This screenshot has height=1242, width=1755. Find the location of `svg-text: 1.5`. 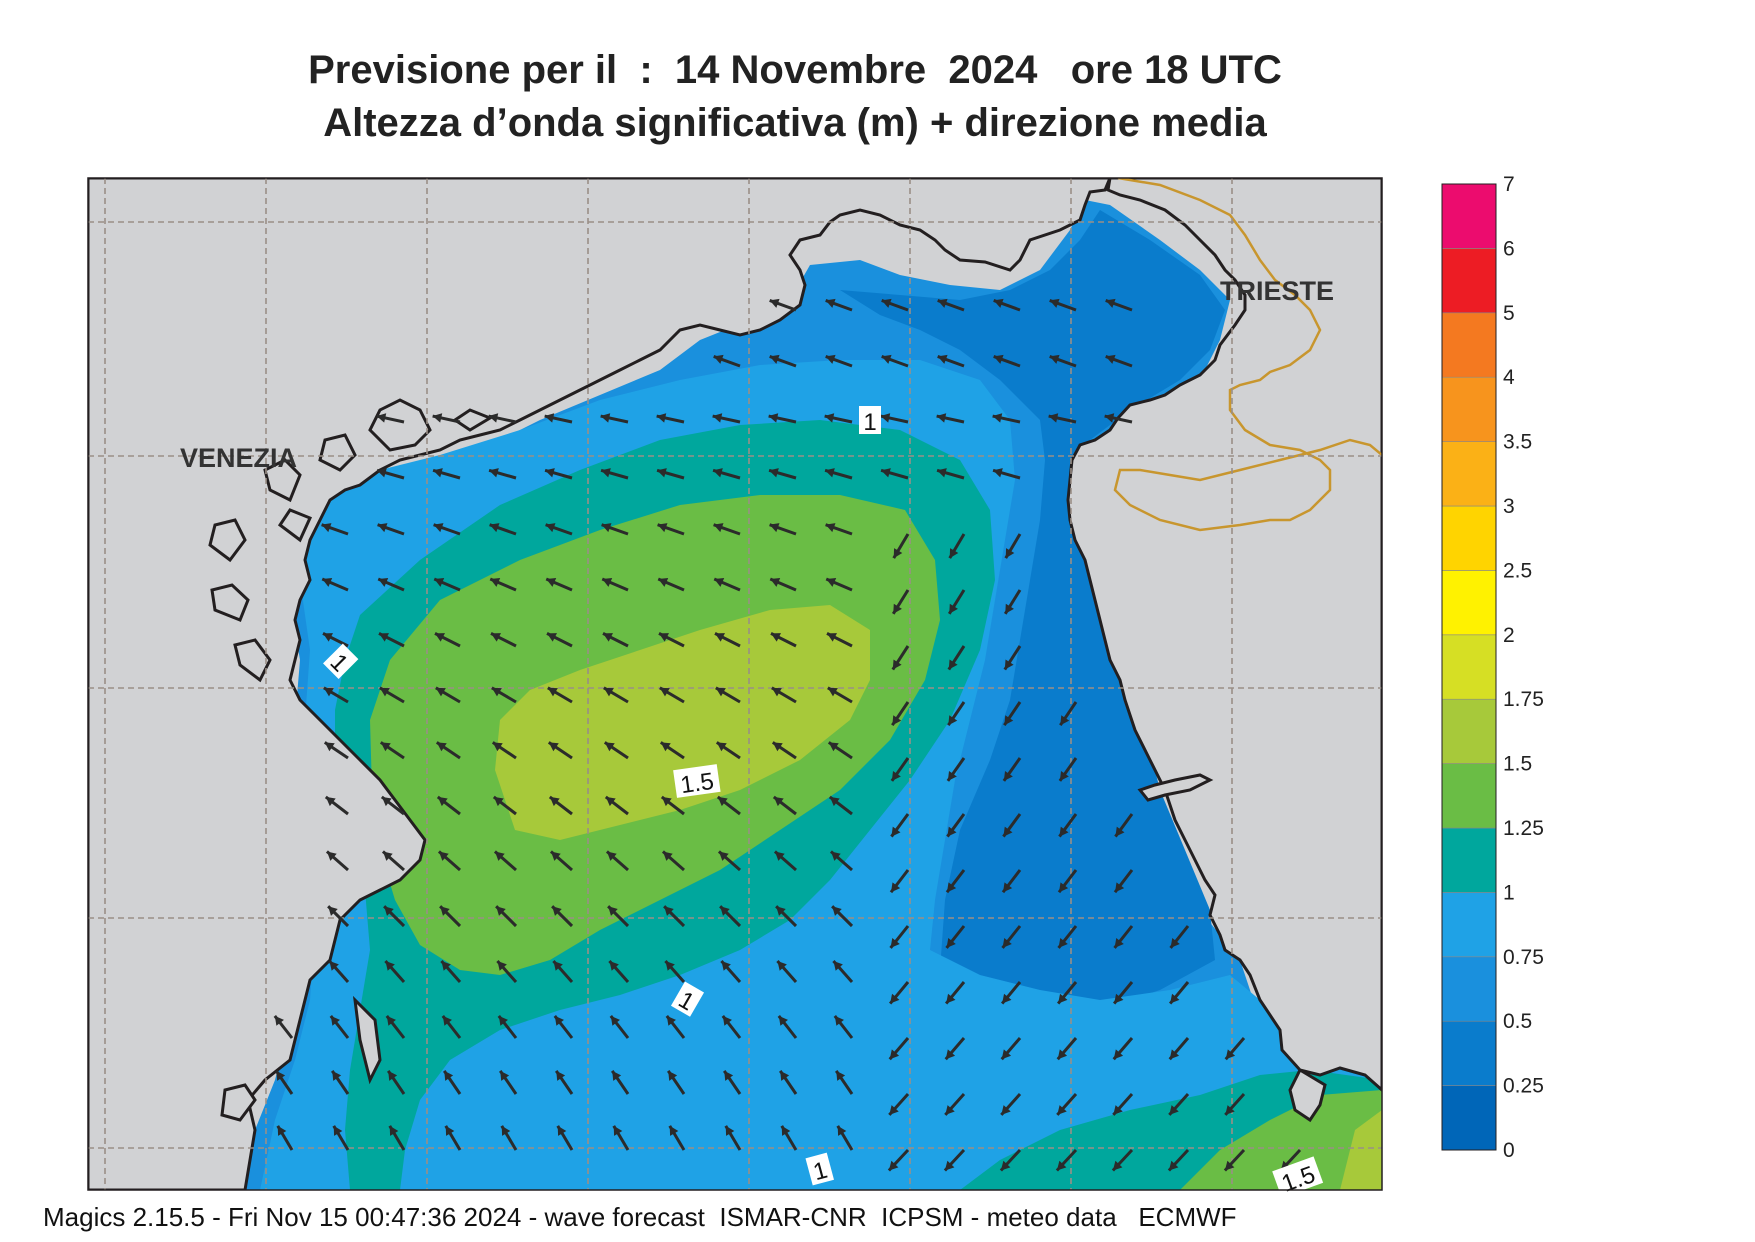

svg-text: 1.5 is located at coordinates (697, 783).